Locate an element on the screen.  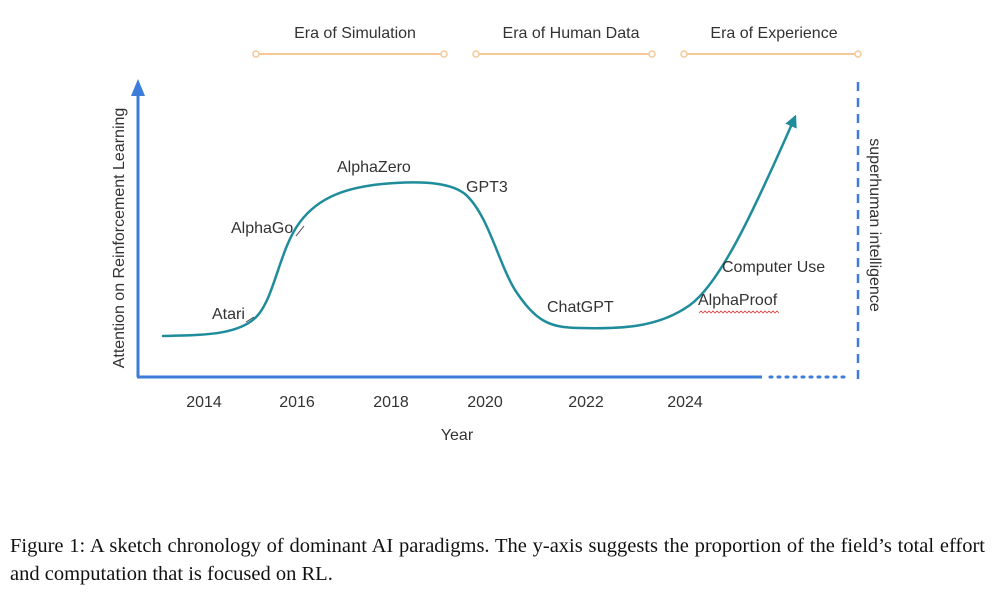
era-experience: Era of Experience is located at coordinates (771, 41).